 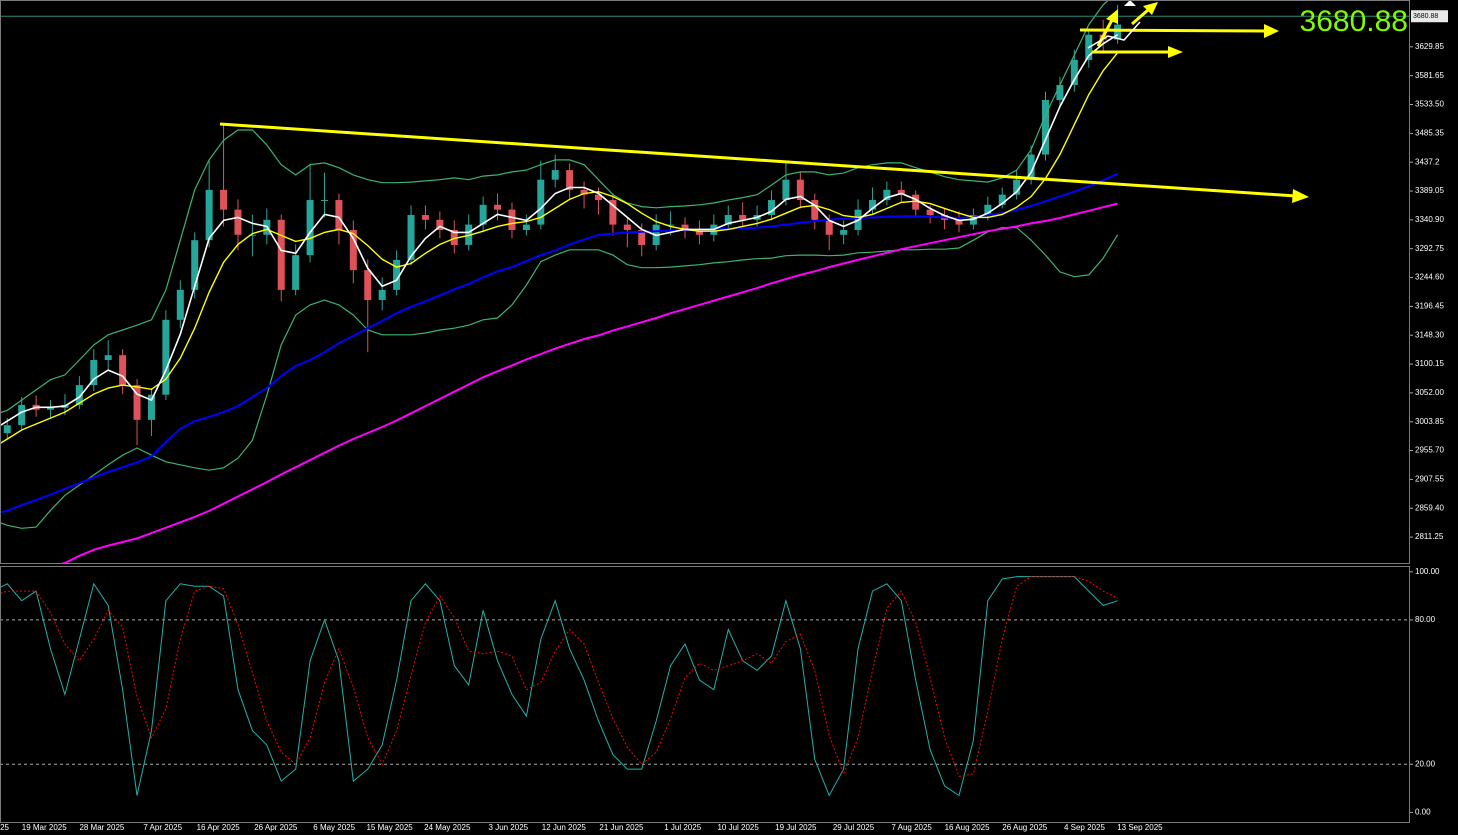 I want to click on y-tick-label: 3100.15, so click(x=1429, y=363).